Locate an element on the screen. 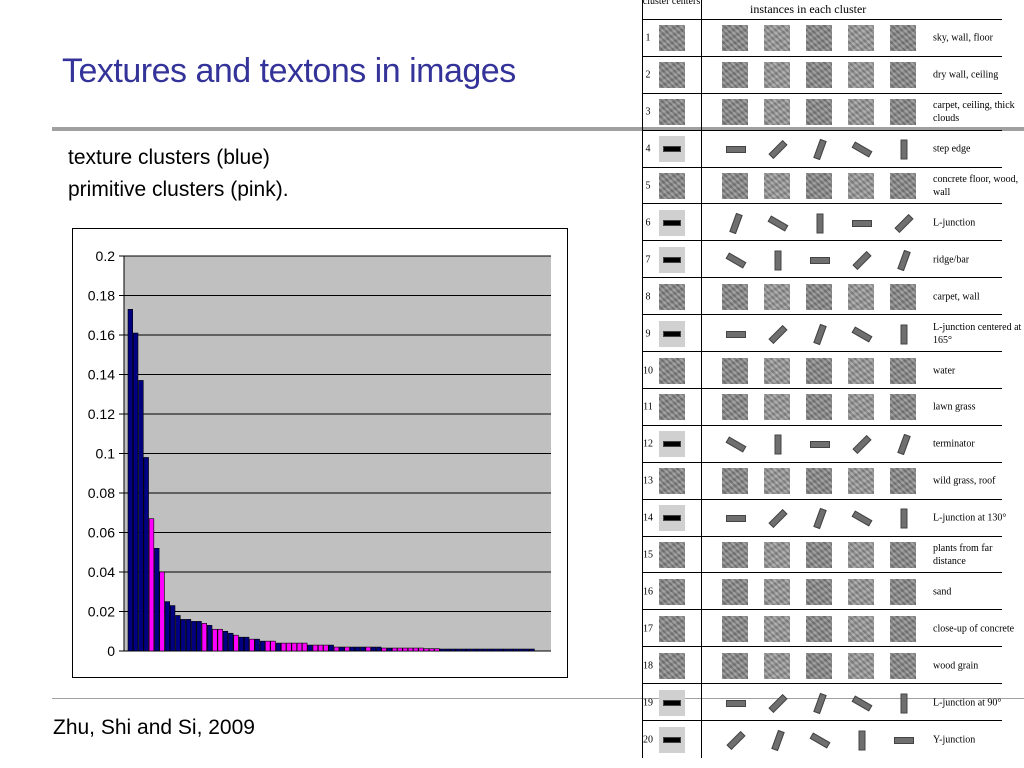 This screenshot has height=768, width=1024. cluster-label: plants from far distance is located at coordinates (978, 555).